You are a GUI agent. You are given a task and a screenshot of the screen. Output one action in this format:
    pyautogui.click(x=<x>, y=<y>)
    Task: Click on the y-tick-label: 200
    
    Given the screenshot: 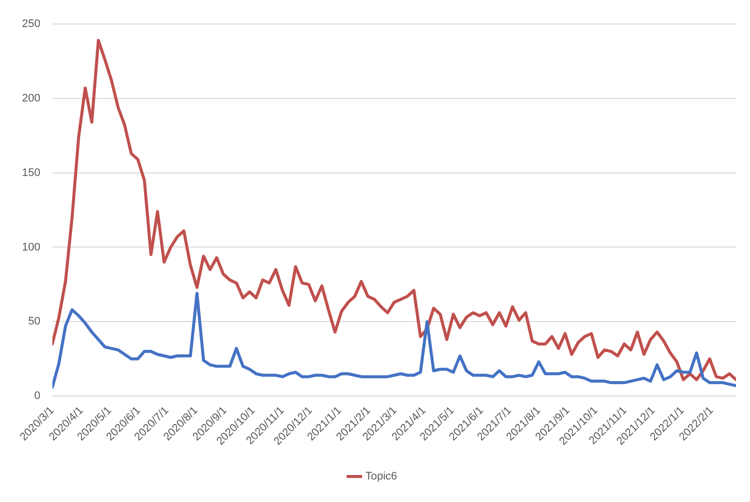 What is the action you would take?
    pyautogui.click(x=31, y=98)
    